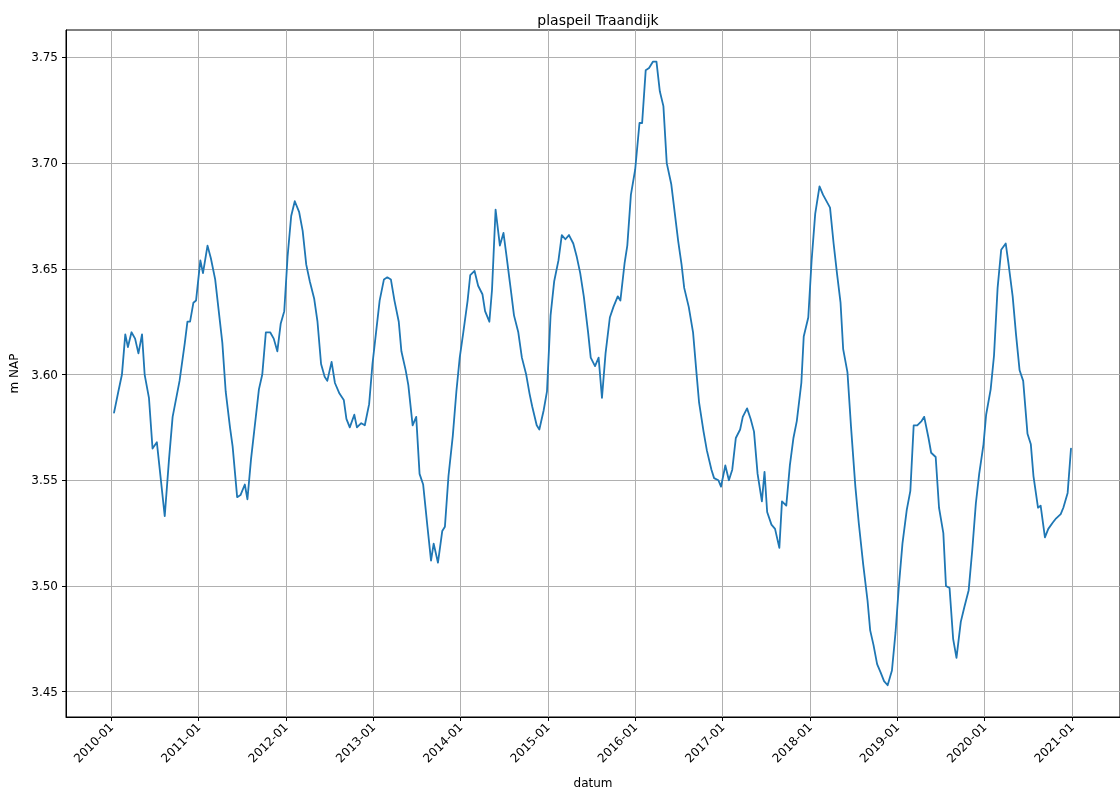  What do you see at coordinates (44, 691) in the screenshot?
I see `y-tick-label: 3.45` at bounding box center [44, 691].